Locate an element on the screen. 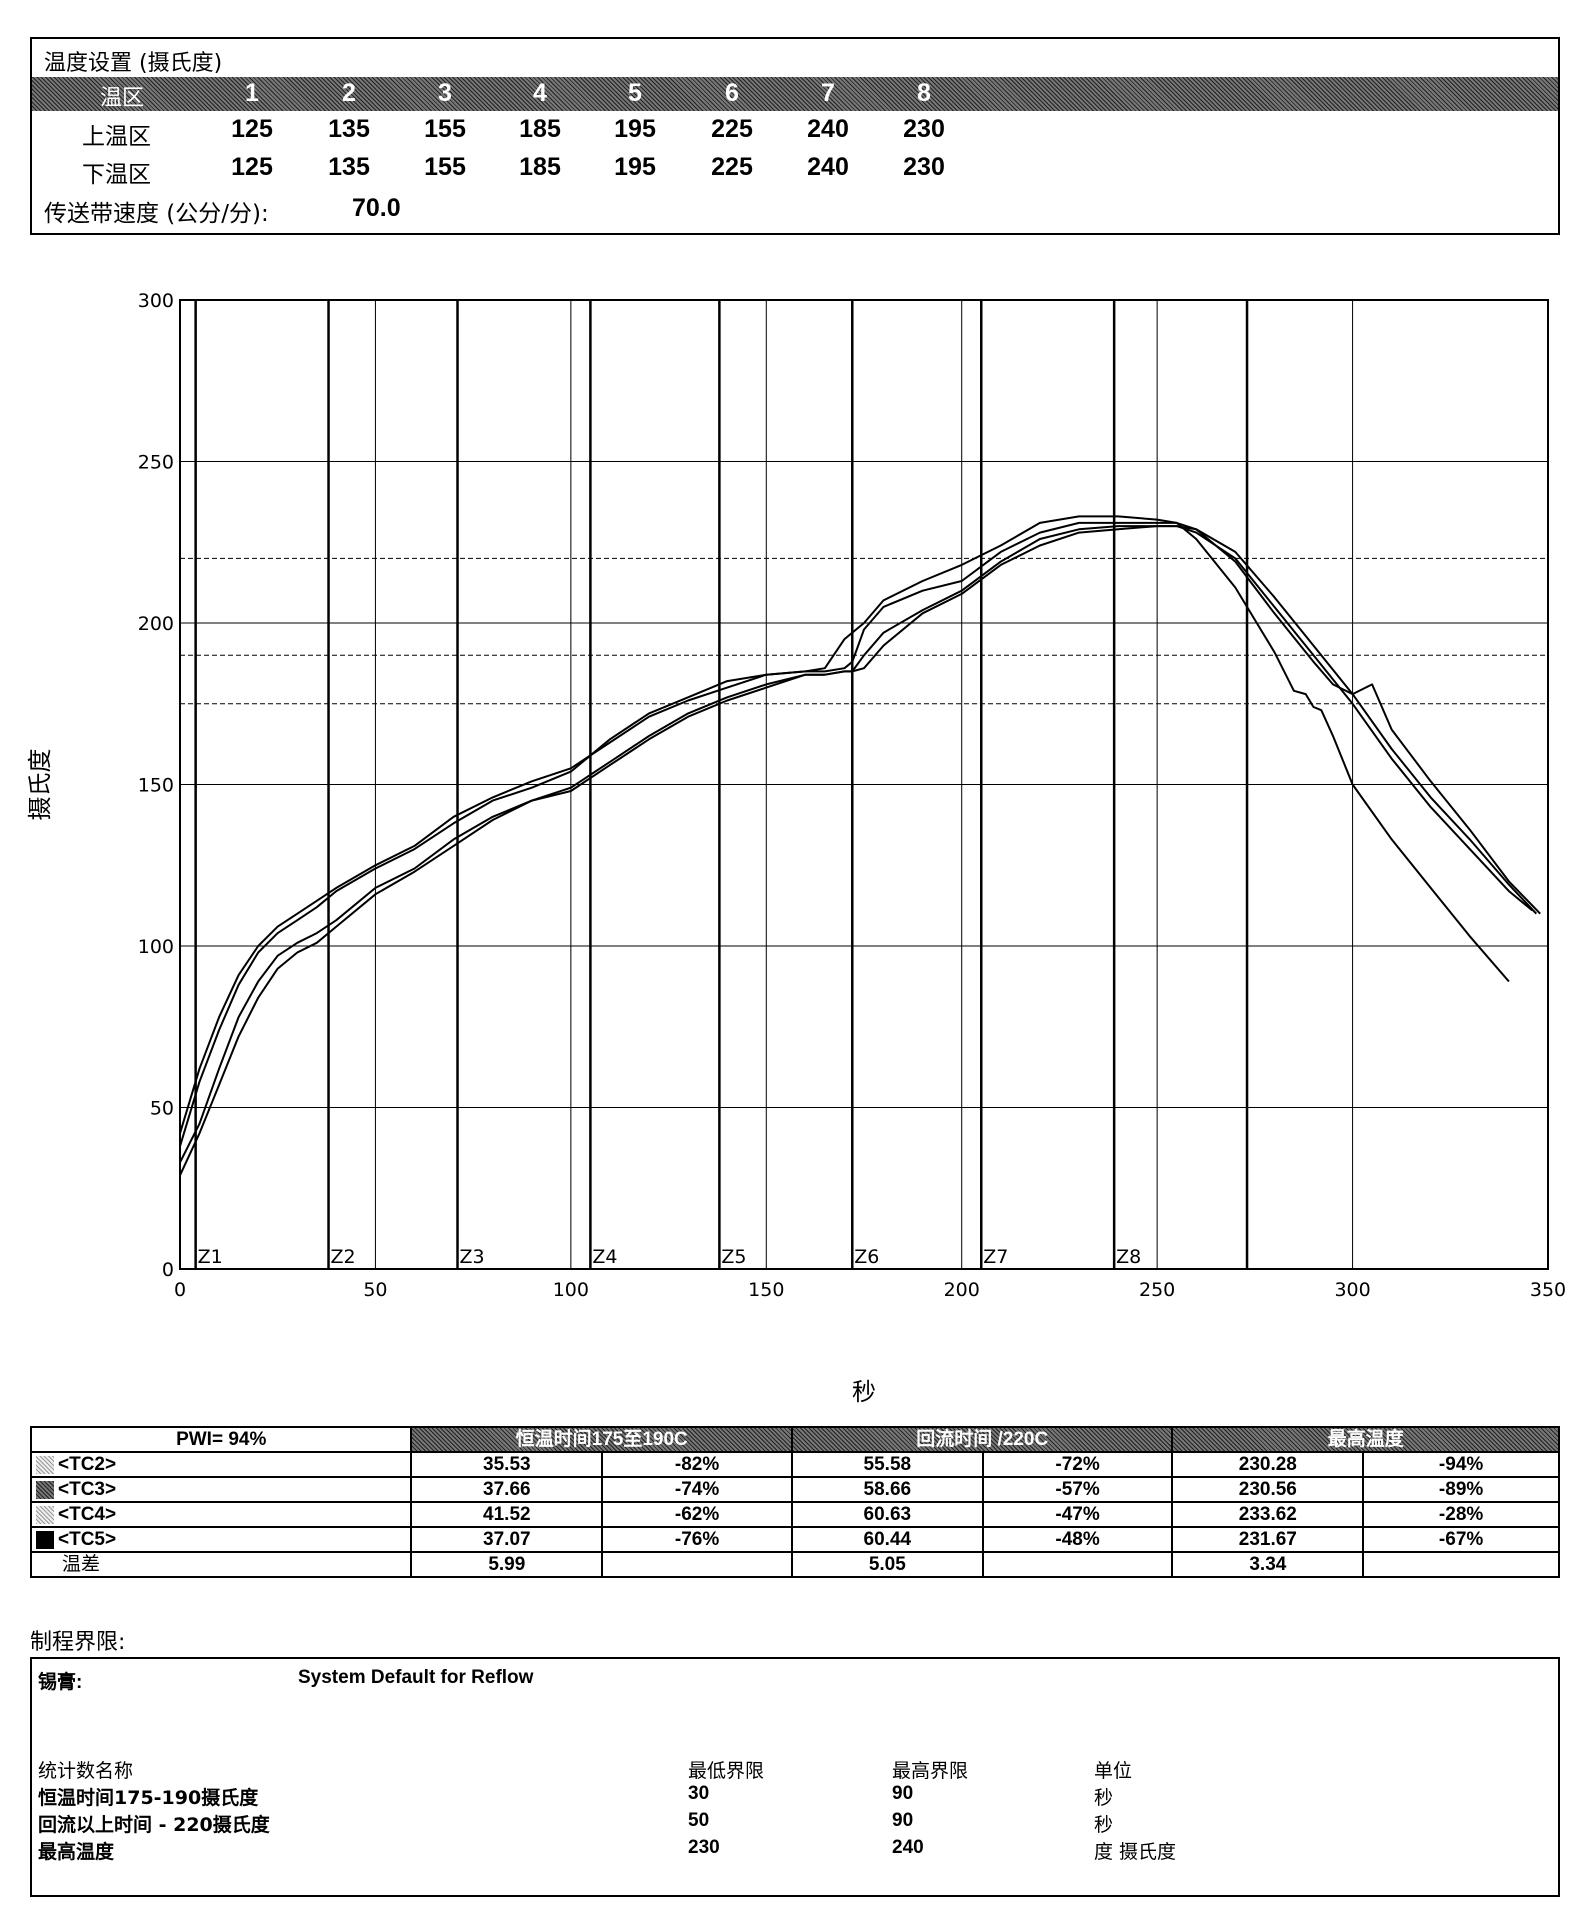  reflow-time-header: 回流时间 /220C is located at coordinates (982, 1439).